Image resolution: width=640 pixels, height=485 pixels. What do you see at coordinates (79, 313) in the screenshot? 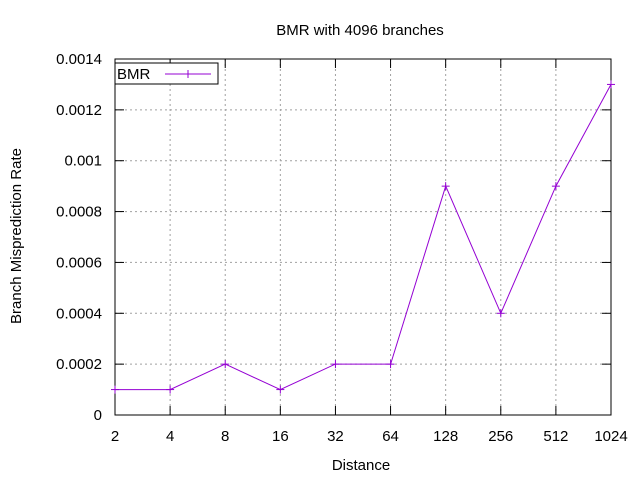
I see `y-tick-label: 0.0004` at bounding box center [79, 313].